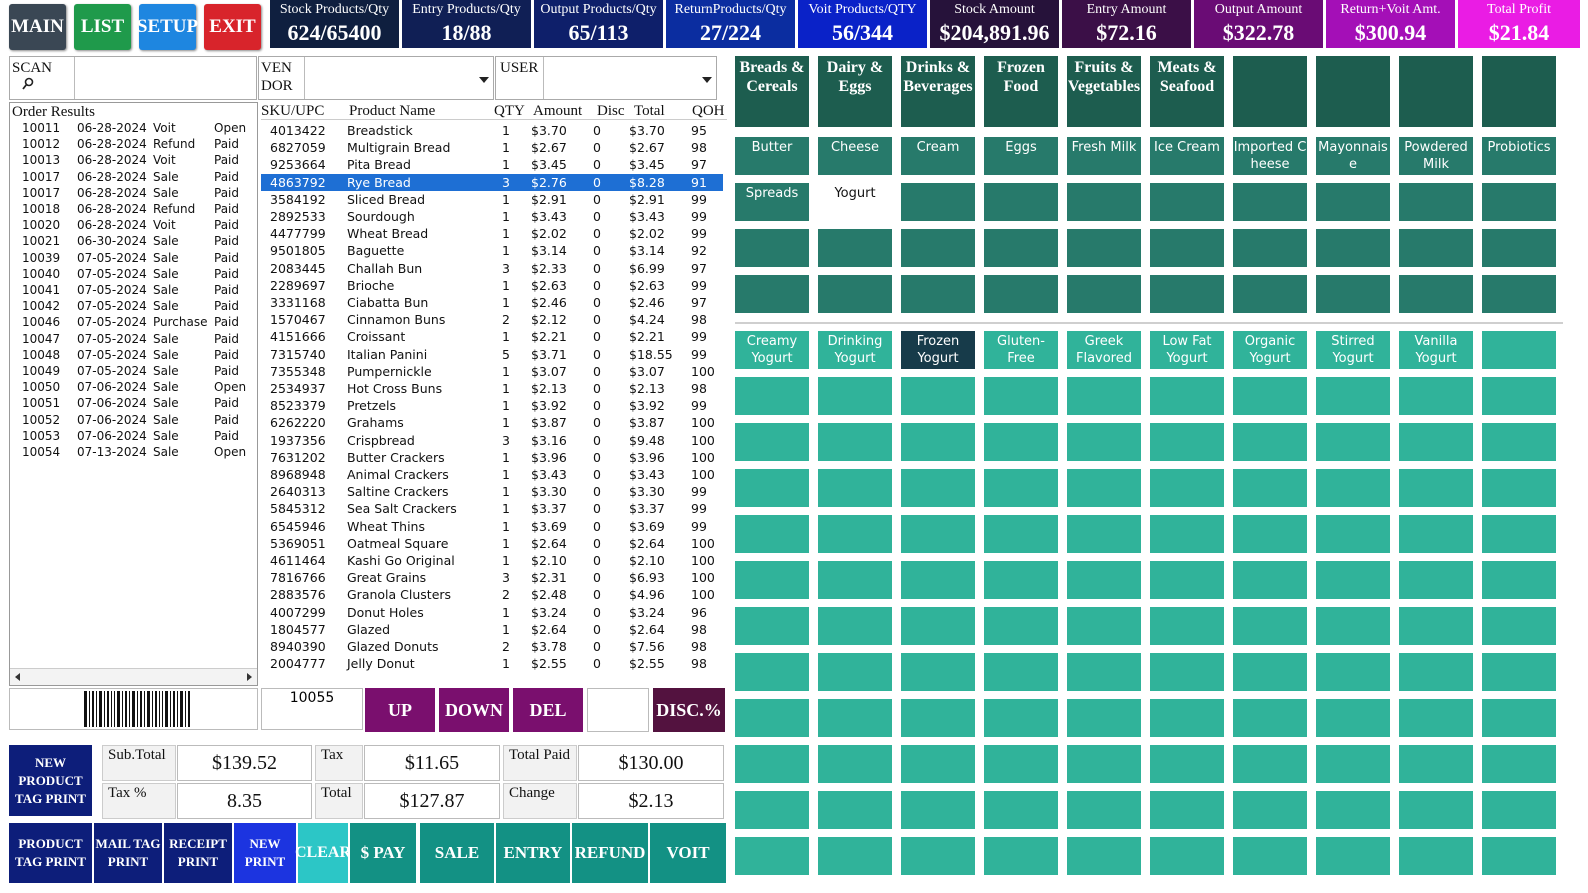 Image resolution: width=1588 pixels, height=893 pixels. I want to click on subcategory-tile: Yogurt, so click(855, 202).